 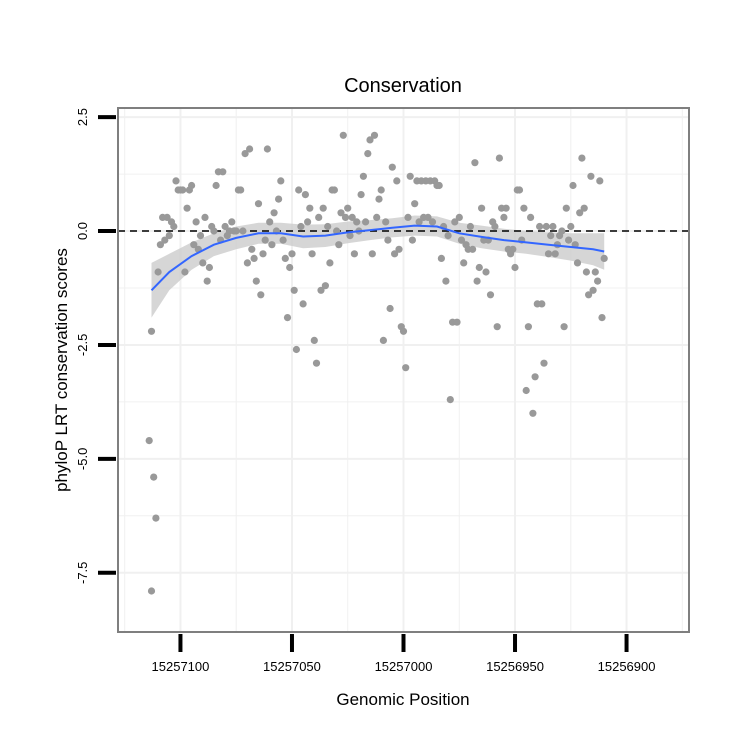 What do you see at coordinates (181, 666) in the screenshot?
I see `x-tick-label: 15257100` at bounding box center [181, 666].